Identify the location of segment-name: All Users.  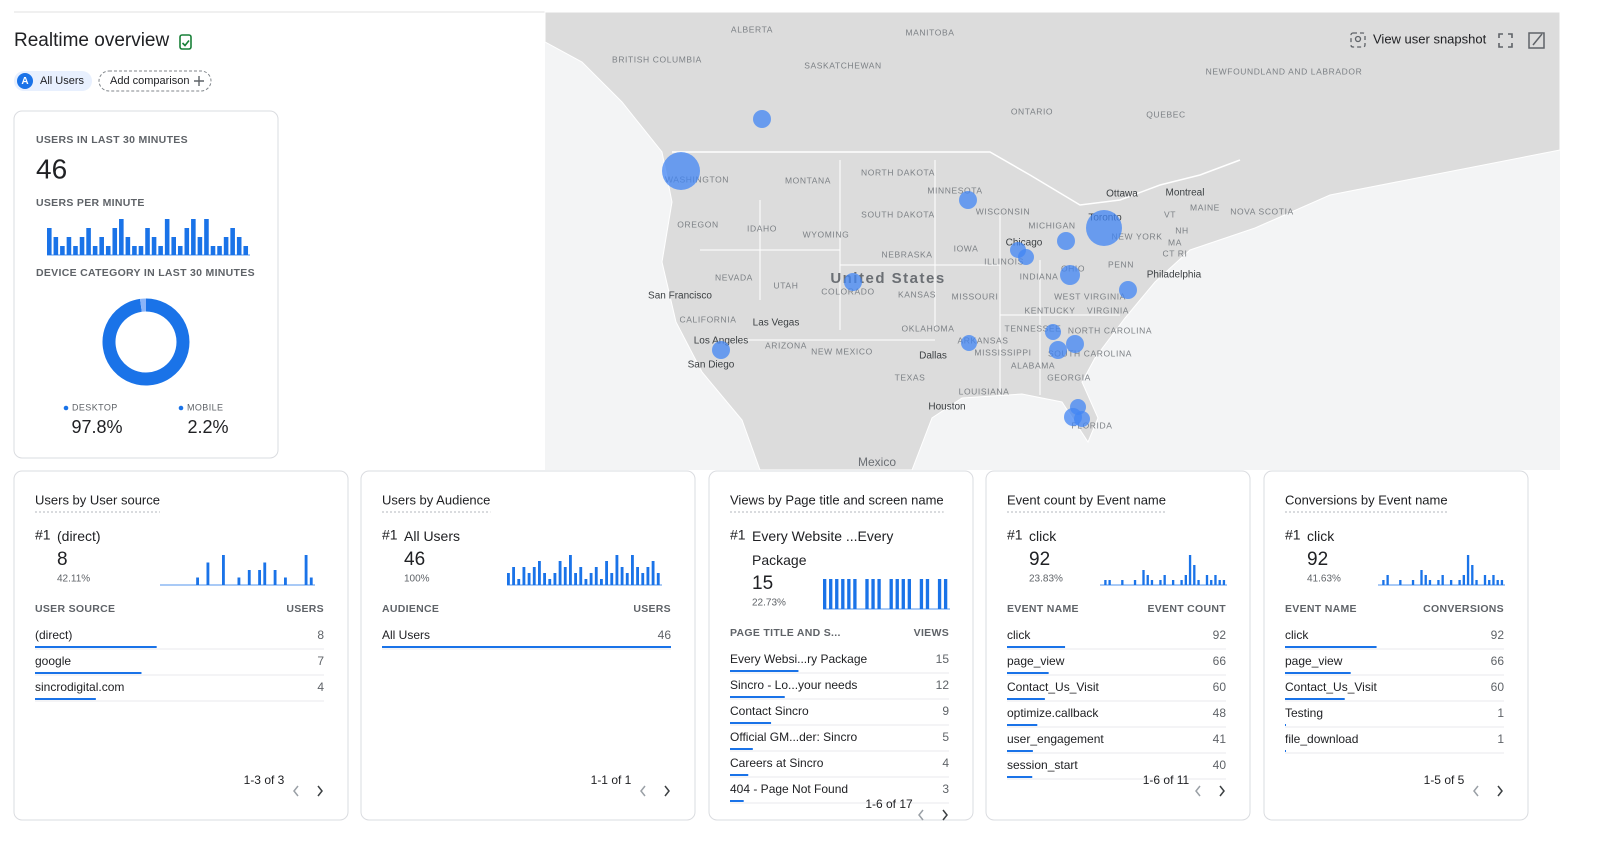
(62, 81).